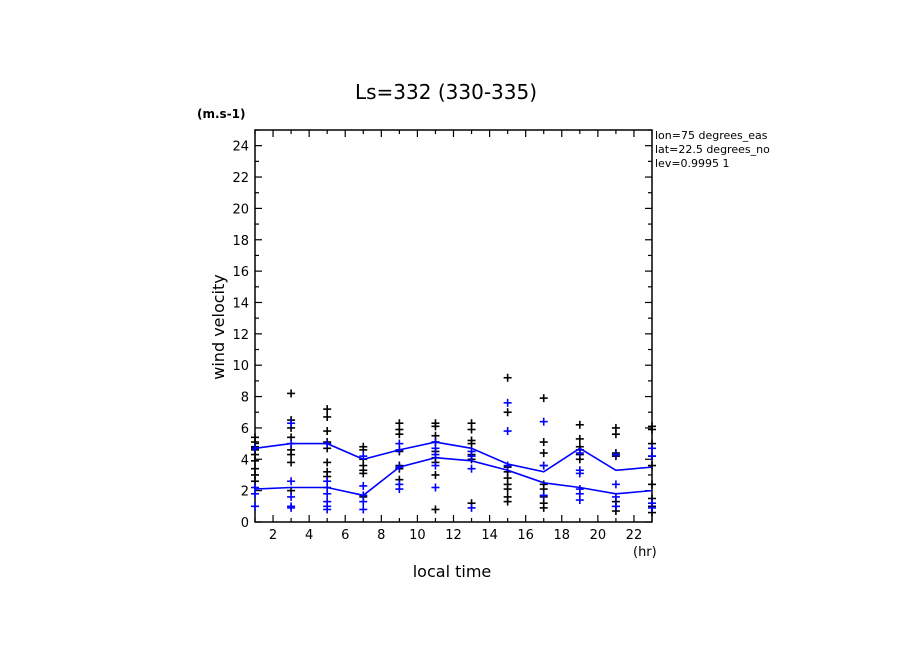 The image size is (904, 654). I want to click on y-axis-label: wind velocity, so click(218, 326).